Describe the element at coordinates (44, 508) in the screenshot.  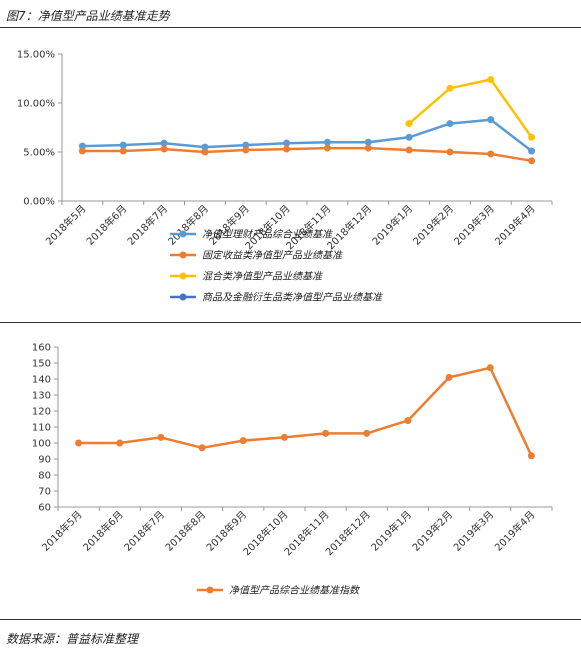
I see `y-tick-label: 60` at that location.